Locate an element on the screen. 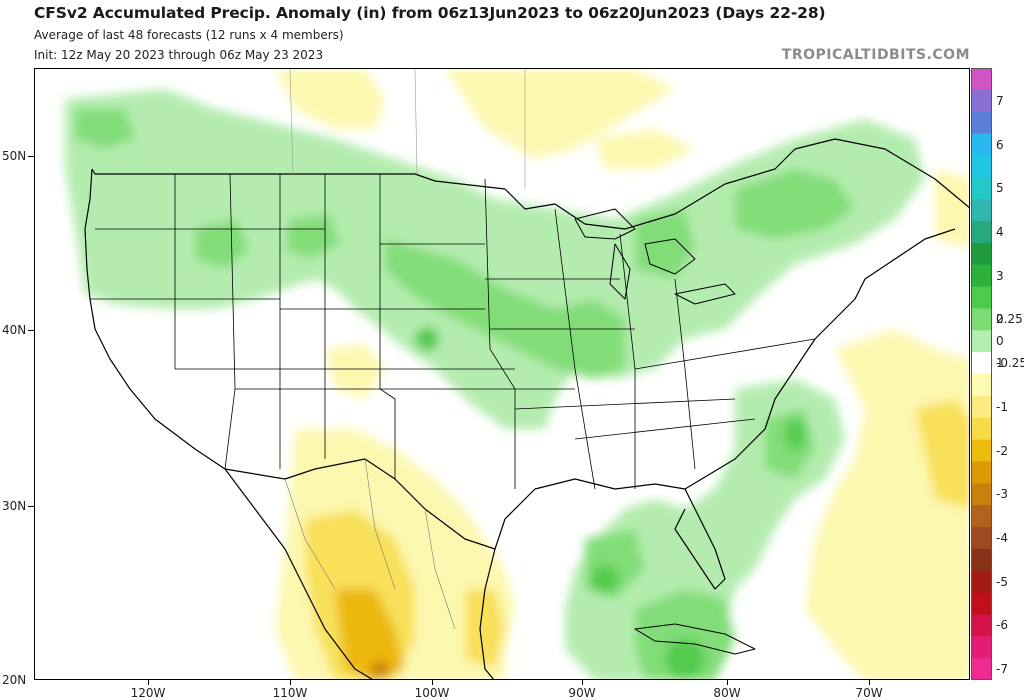 Image resolution: width=1024 pixels, height=700 pixels. colorbar-label: 4 is located at coordinates (1000, 231).